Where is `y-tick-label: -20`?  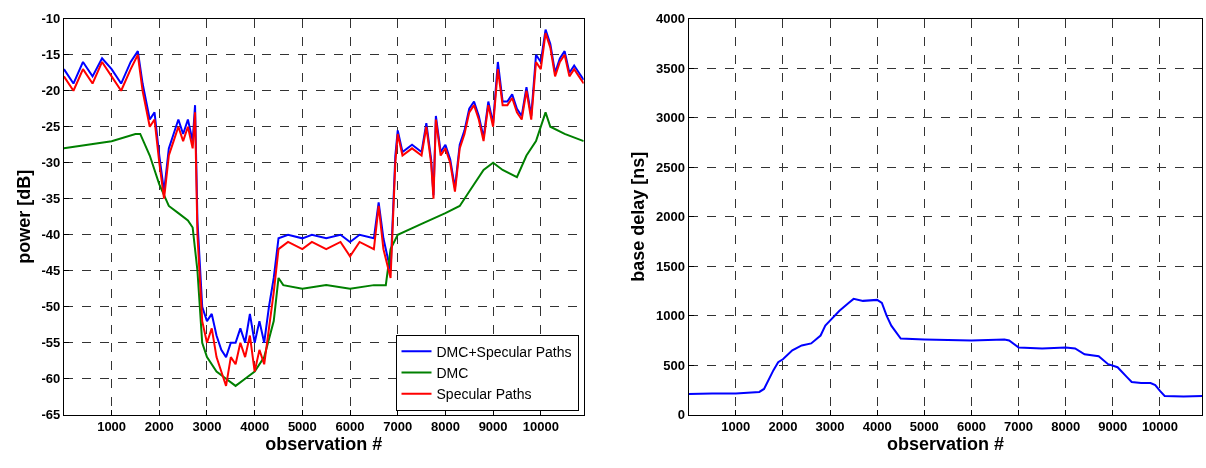
y-tick-label: -20 is located at coordinates (51, 91).